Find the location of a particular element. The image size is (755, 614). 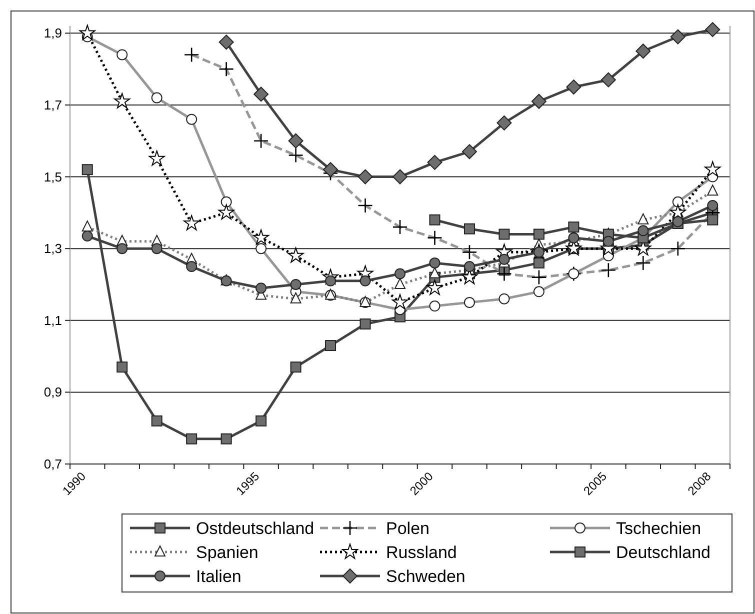

y-tick-label: 1,1 is located at coordinates (53, 320).